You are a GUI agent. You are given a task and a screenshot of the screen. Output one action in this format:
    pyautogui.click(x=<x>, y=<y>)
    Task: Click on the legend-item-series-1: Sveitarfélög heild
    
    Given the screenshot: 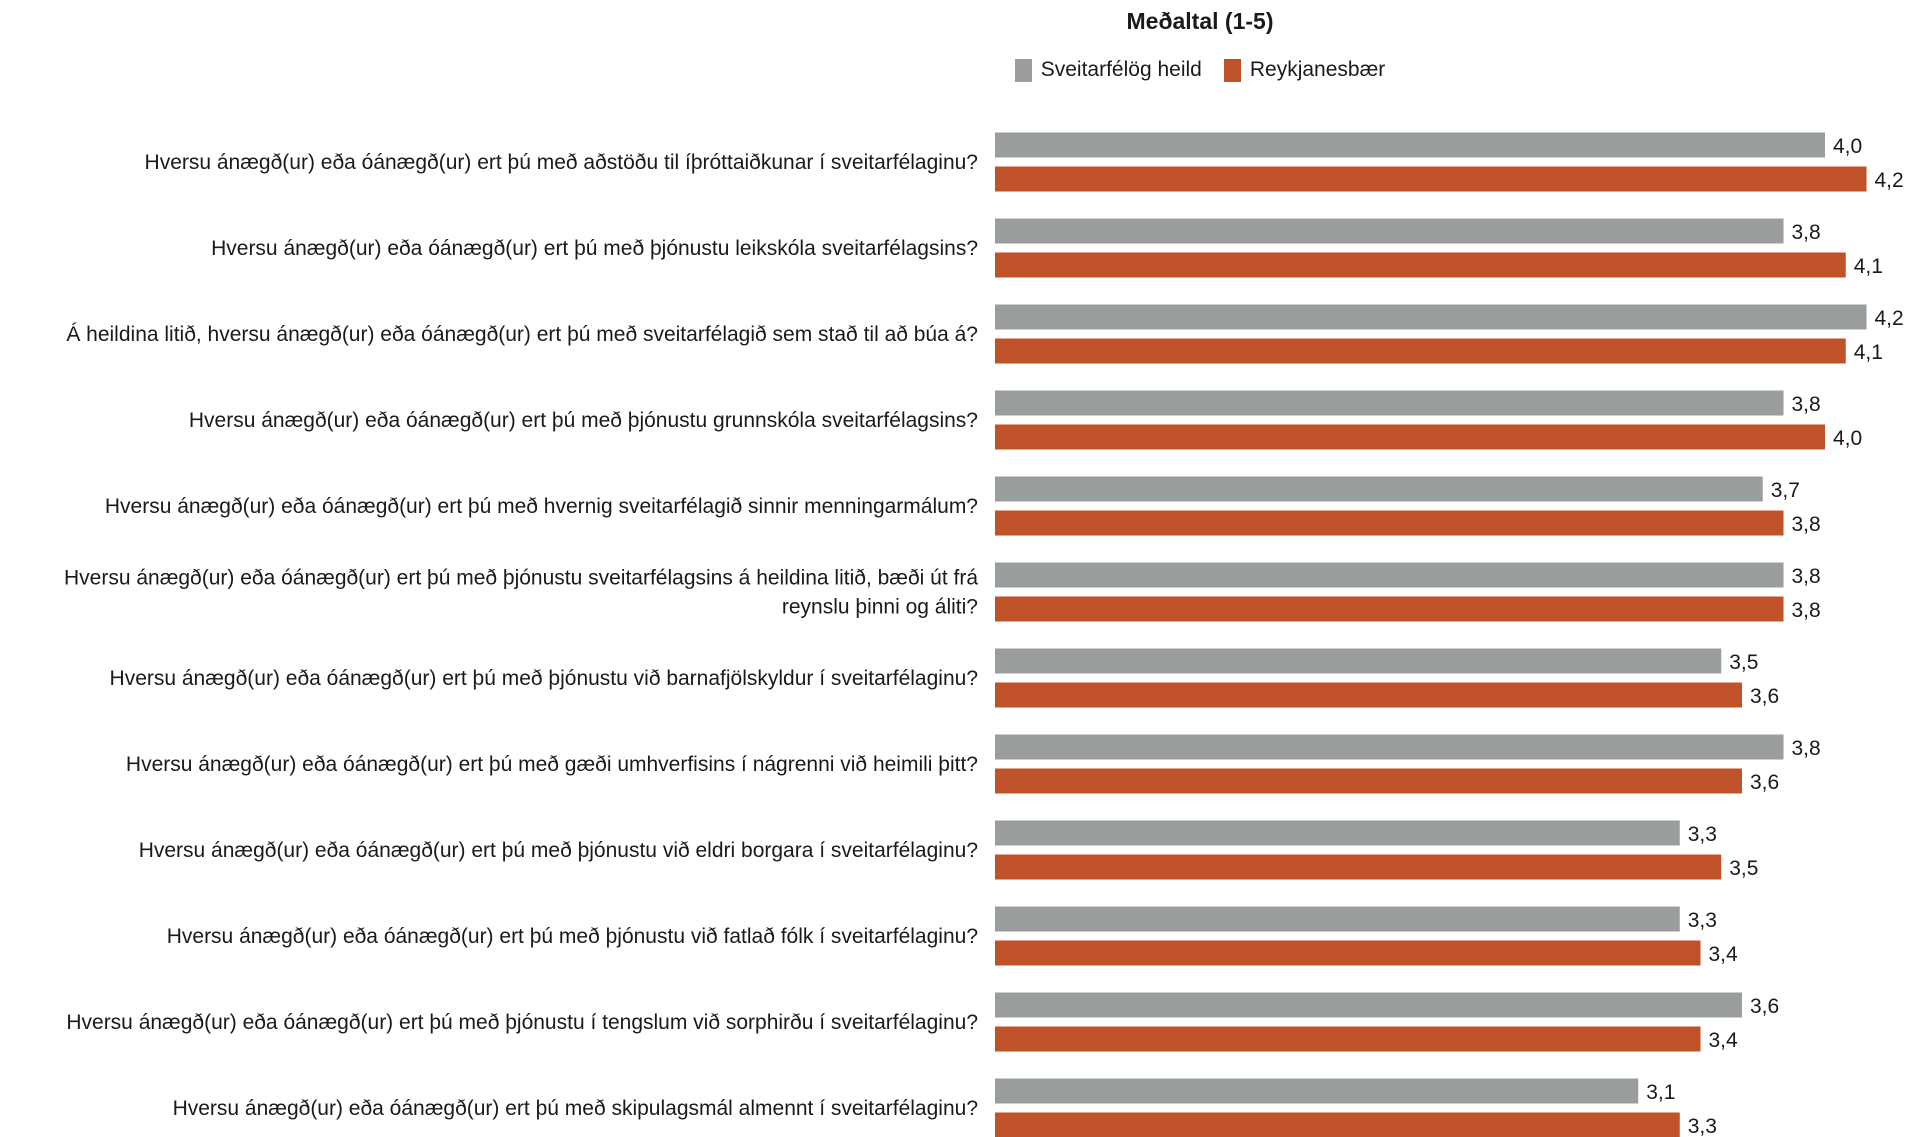 What is the action you would take?
    pyautogui.click(x=1108, y=70)
    